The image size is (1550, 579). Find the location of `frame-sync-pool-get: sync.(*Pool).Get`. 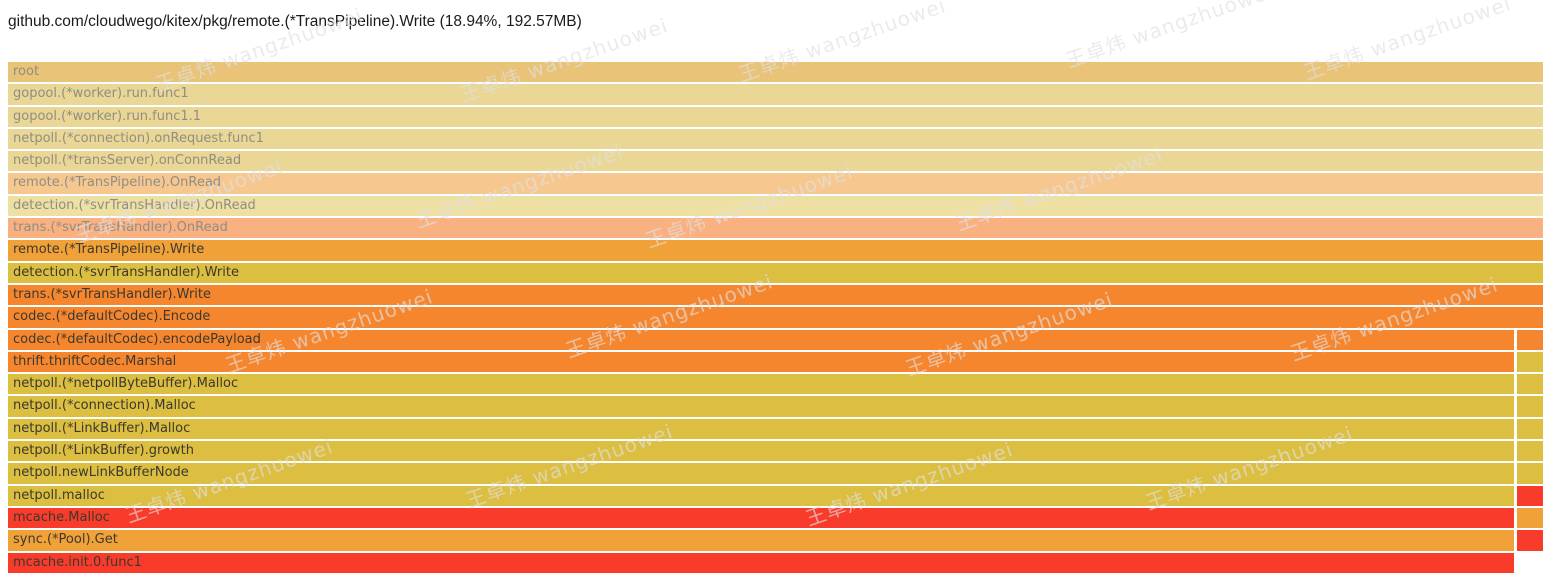

frame-sync-pool-get: sync.(*Pool).Get is located at coordinates (761, 540).